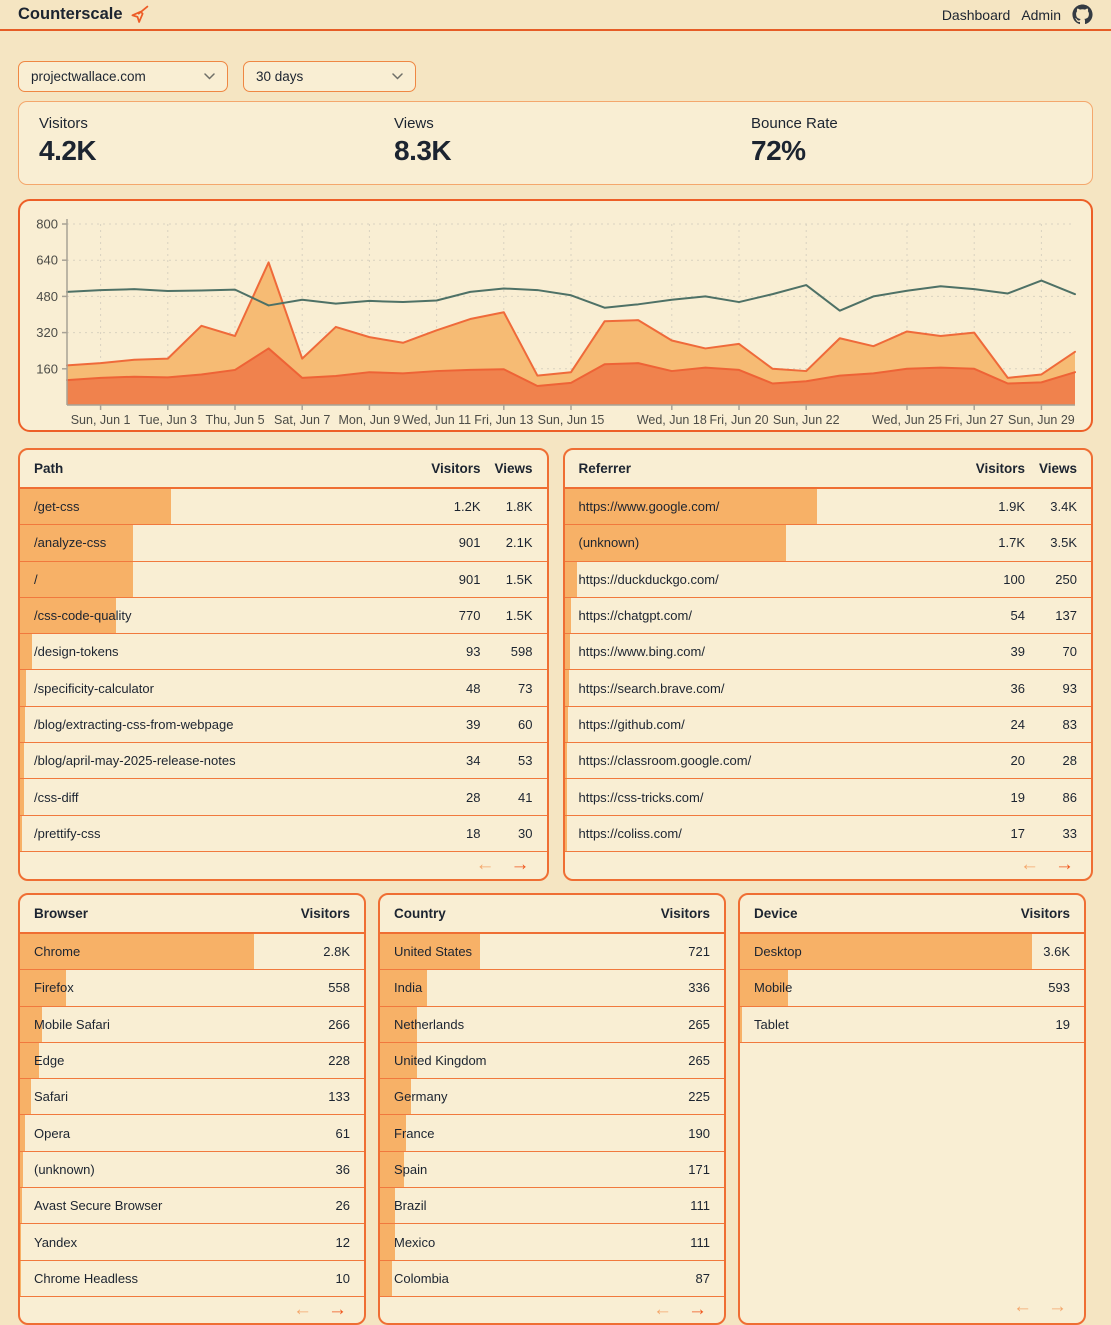 The width and height of the screenshot is (1111, 1325). Describe the element at coordinates (283, 652) in the screenshot. I see `table-row: /design-tokens 93 598` at that location.